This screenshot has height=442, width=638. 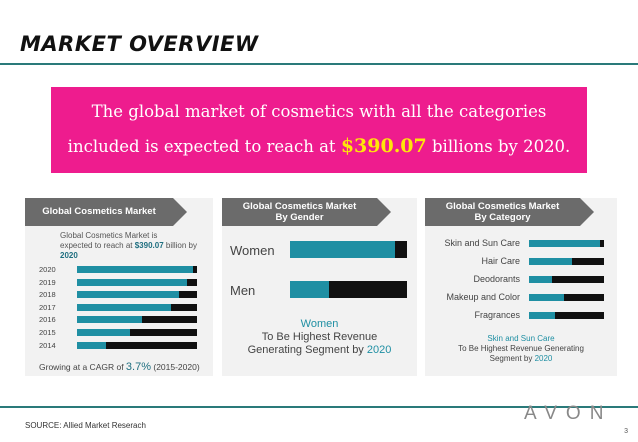 What do you see at coordinates (138, 367) in the screenshot?
I see `cagr-value: 3.7%` at bounding box center [138, 367].